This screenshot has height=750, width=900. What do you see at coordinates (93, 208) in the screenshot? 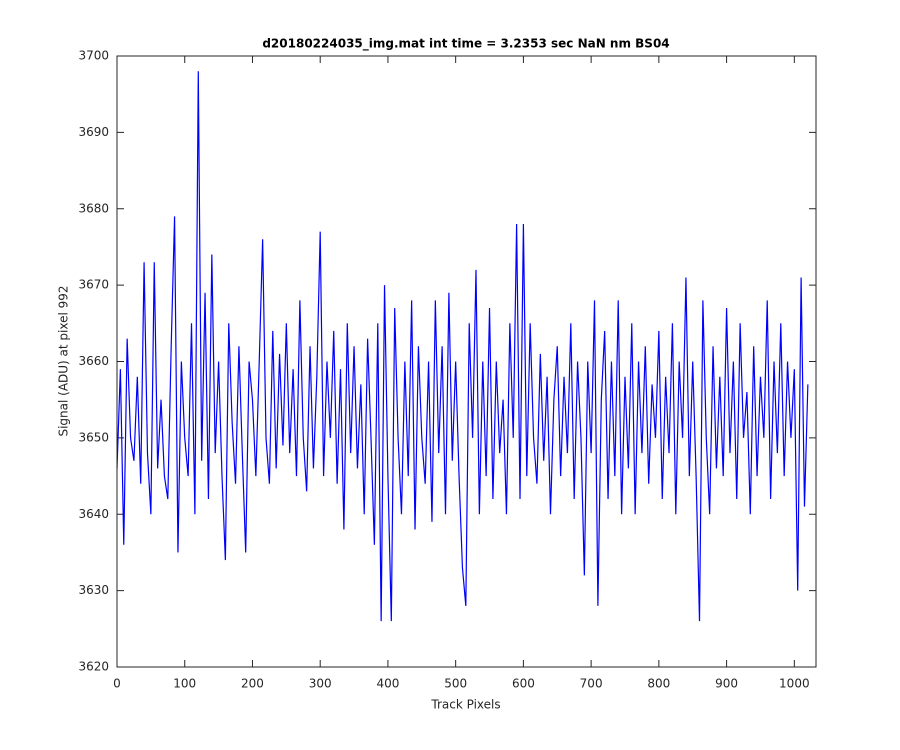
I see `y-tick-label: 3680` at bounding box center [93, 208].